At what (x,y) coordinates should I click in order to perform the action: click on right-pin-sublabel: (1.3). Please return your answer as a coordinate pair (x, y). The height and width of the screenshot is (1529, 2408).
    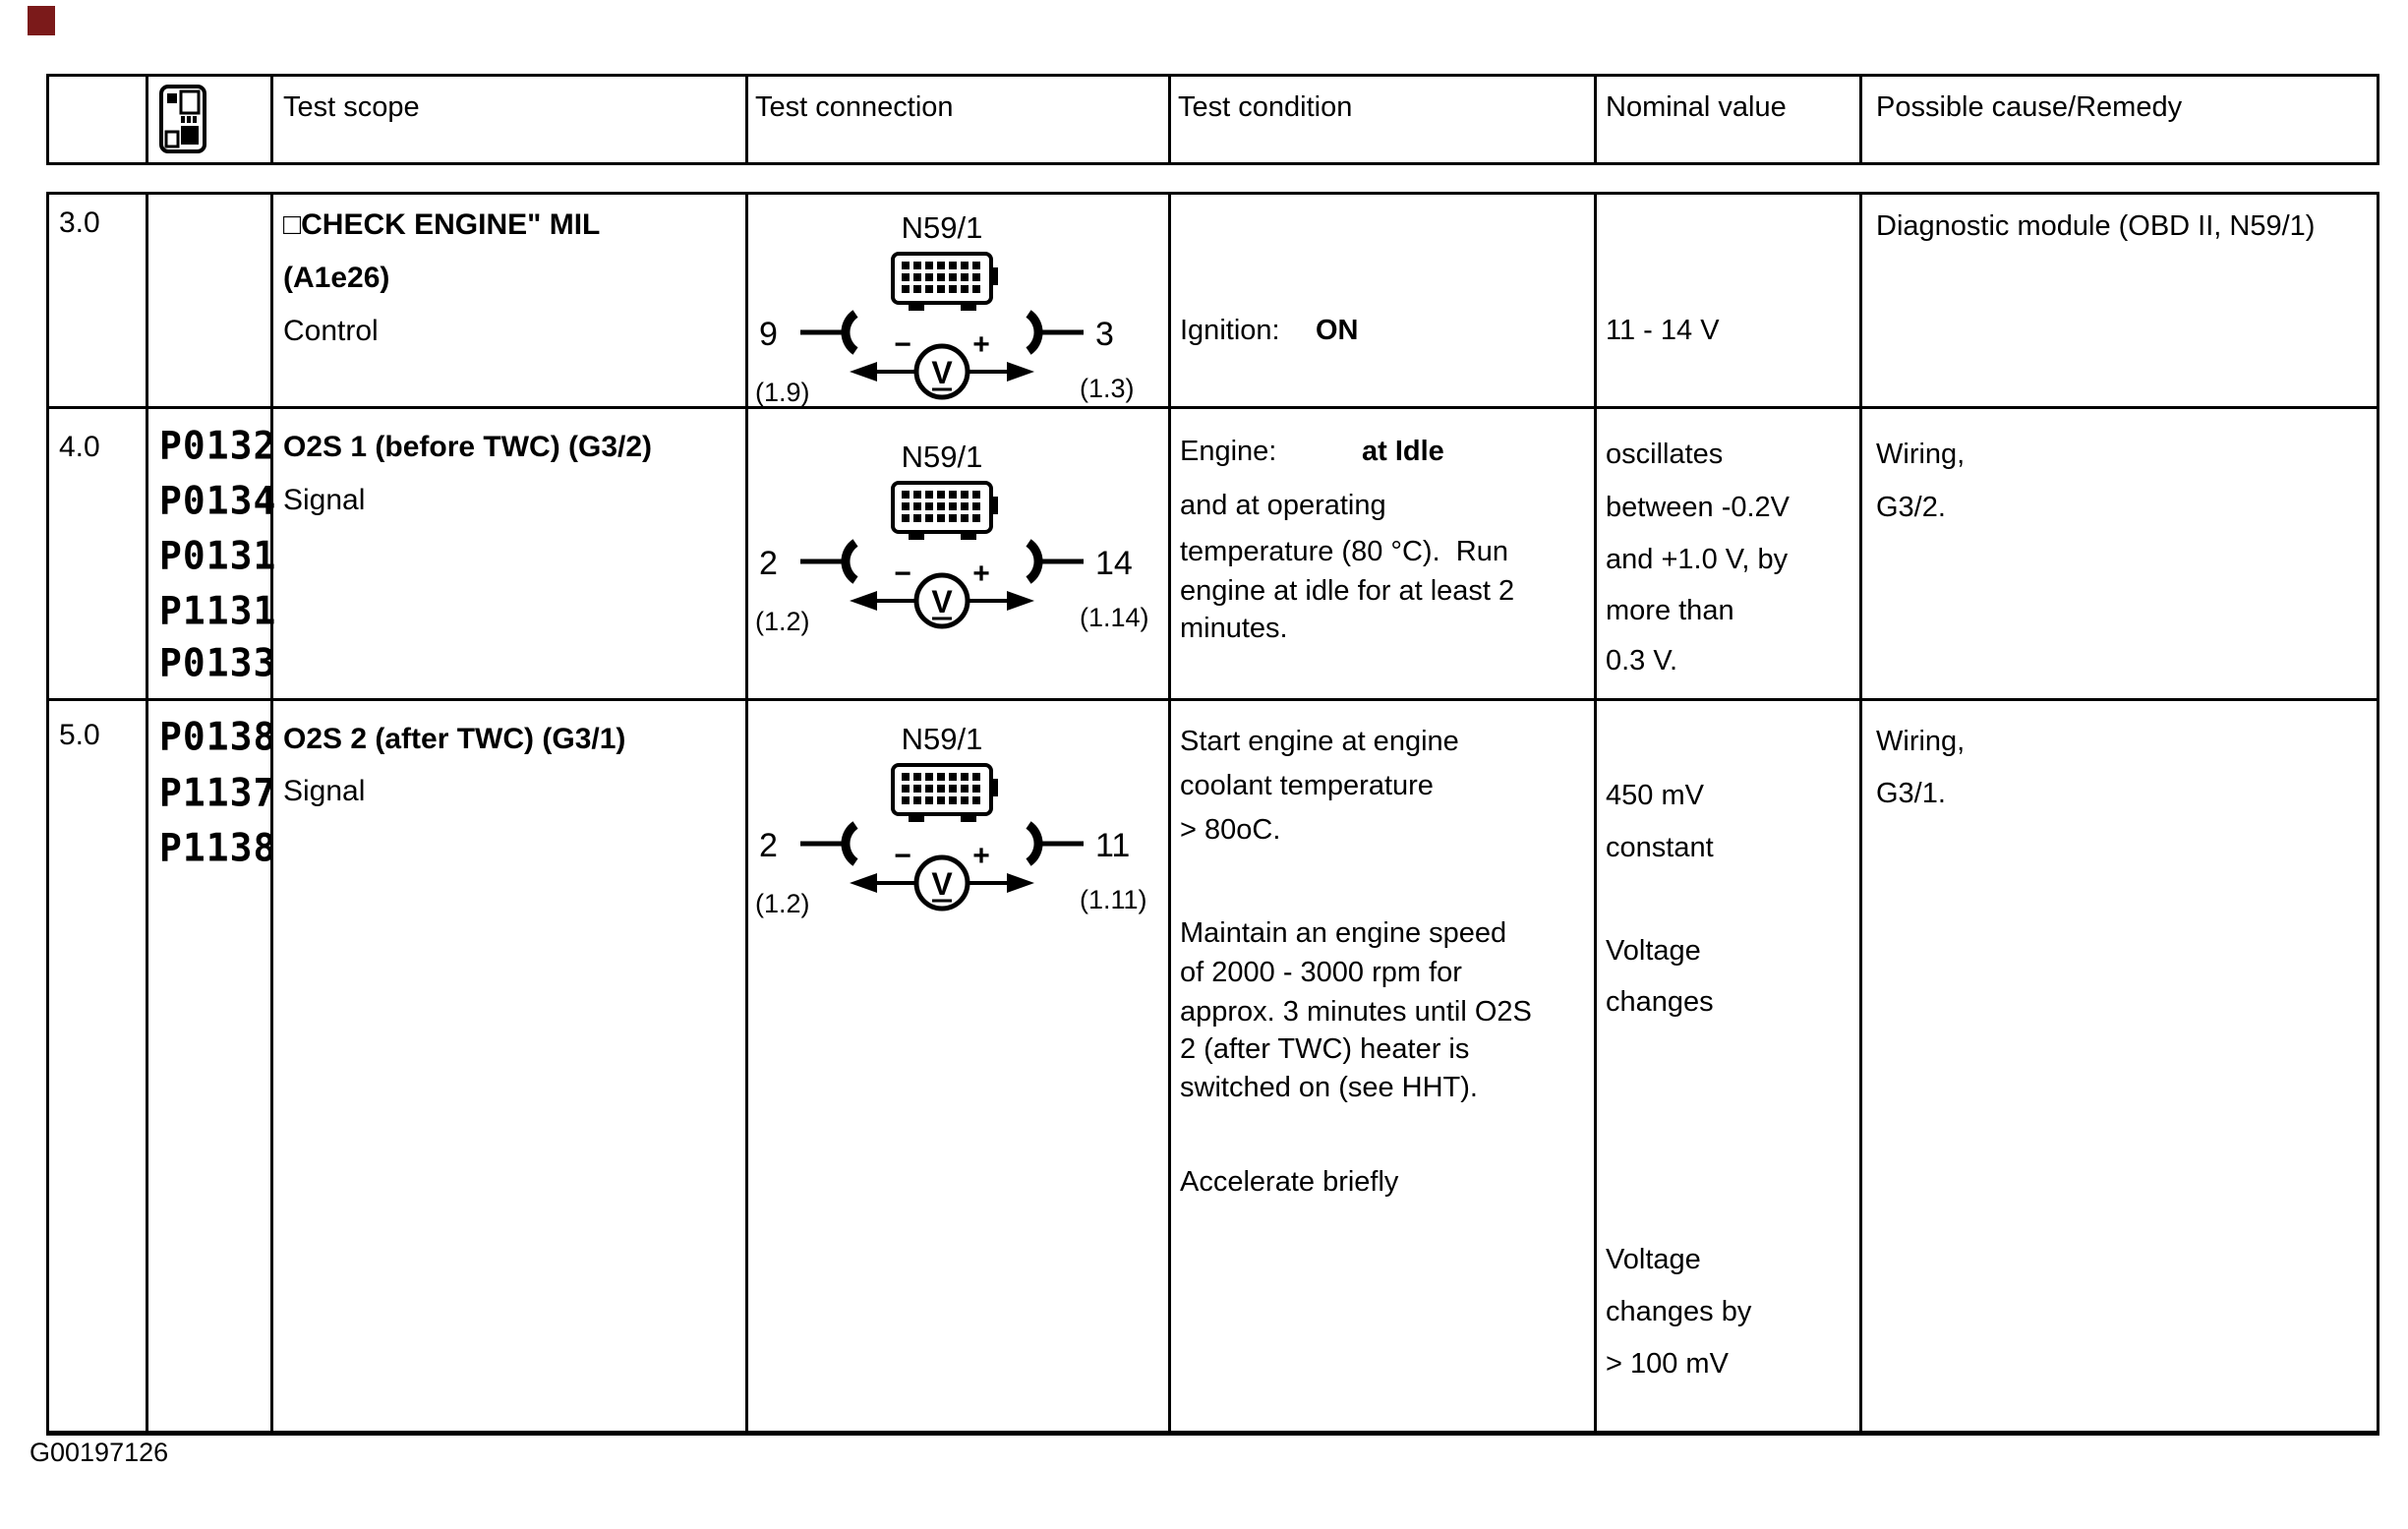
    Looking at the image, I should click on (1107, 389).